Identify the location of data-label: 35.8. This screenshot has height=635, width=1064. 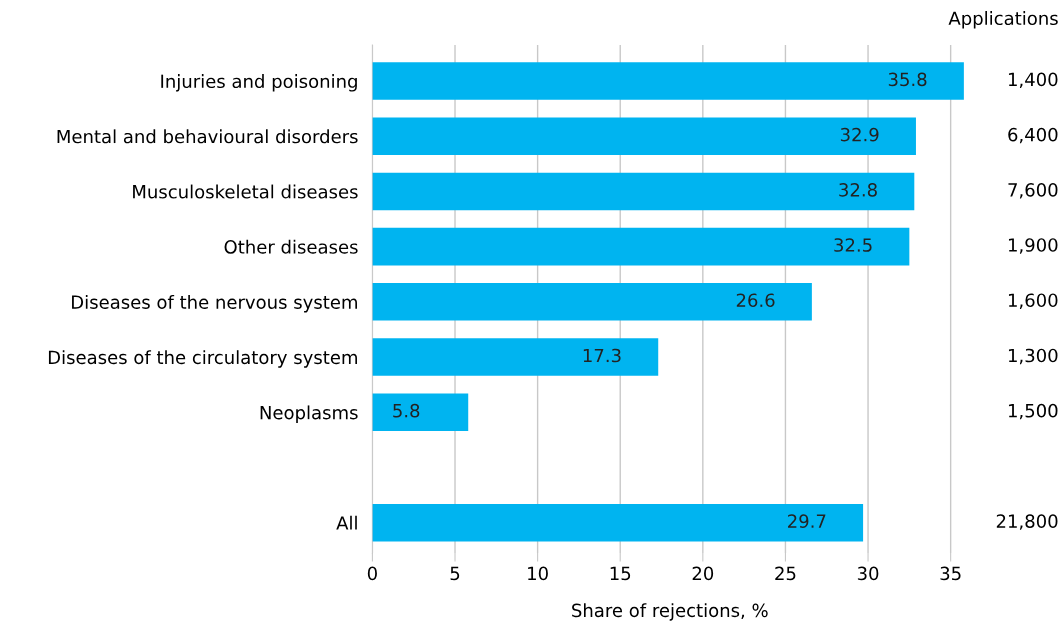
(907, 79).